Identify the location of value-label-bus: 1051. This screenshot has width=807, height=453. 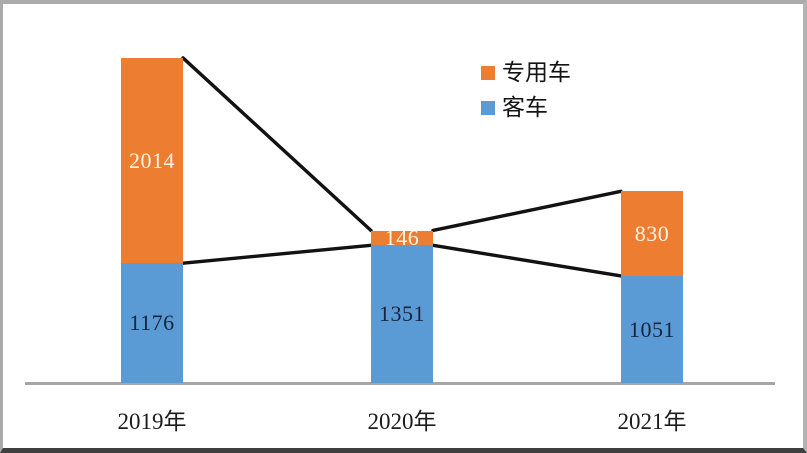
(652, 329).